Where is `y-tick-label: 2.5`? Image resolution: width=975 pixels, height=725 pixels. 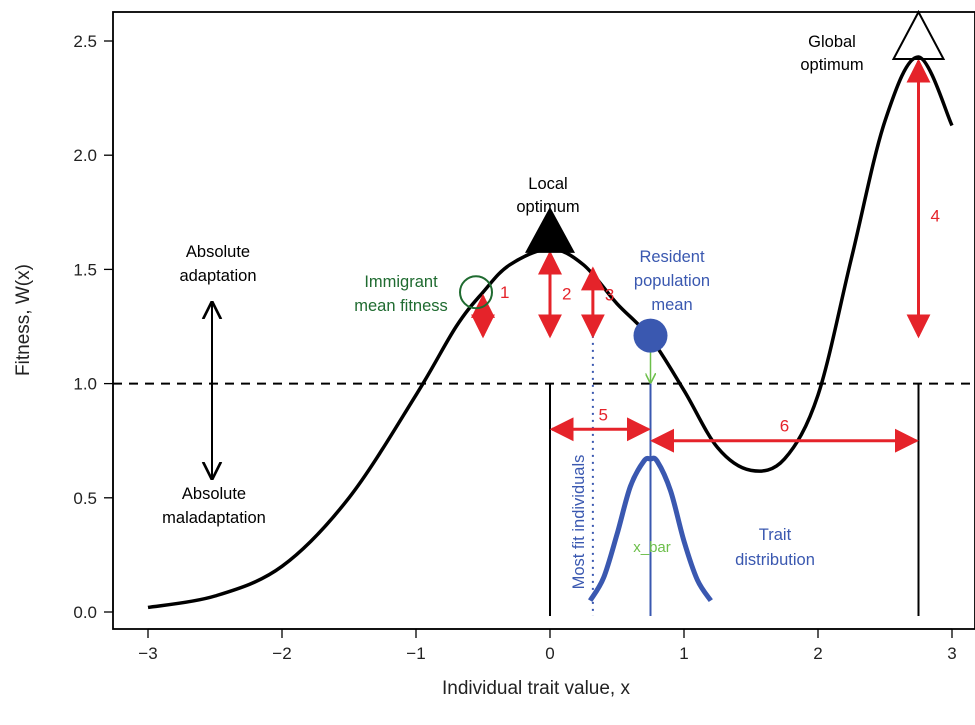
y-tick-label: 2.5 is located at coordinates (85, 41).